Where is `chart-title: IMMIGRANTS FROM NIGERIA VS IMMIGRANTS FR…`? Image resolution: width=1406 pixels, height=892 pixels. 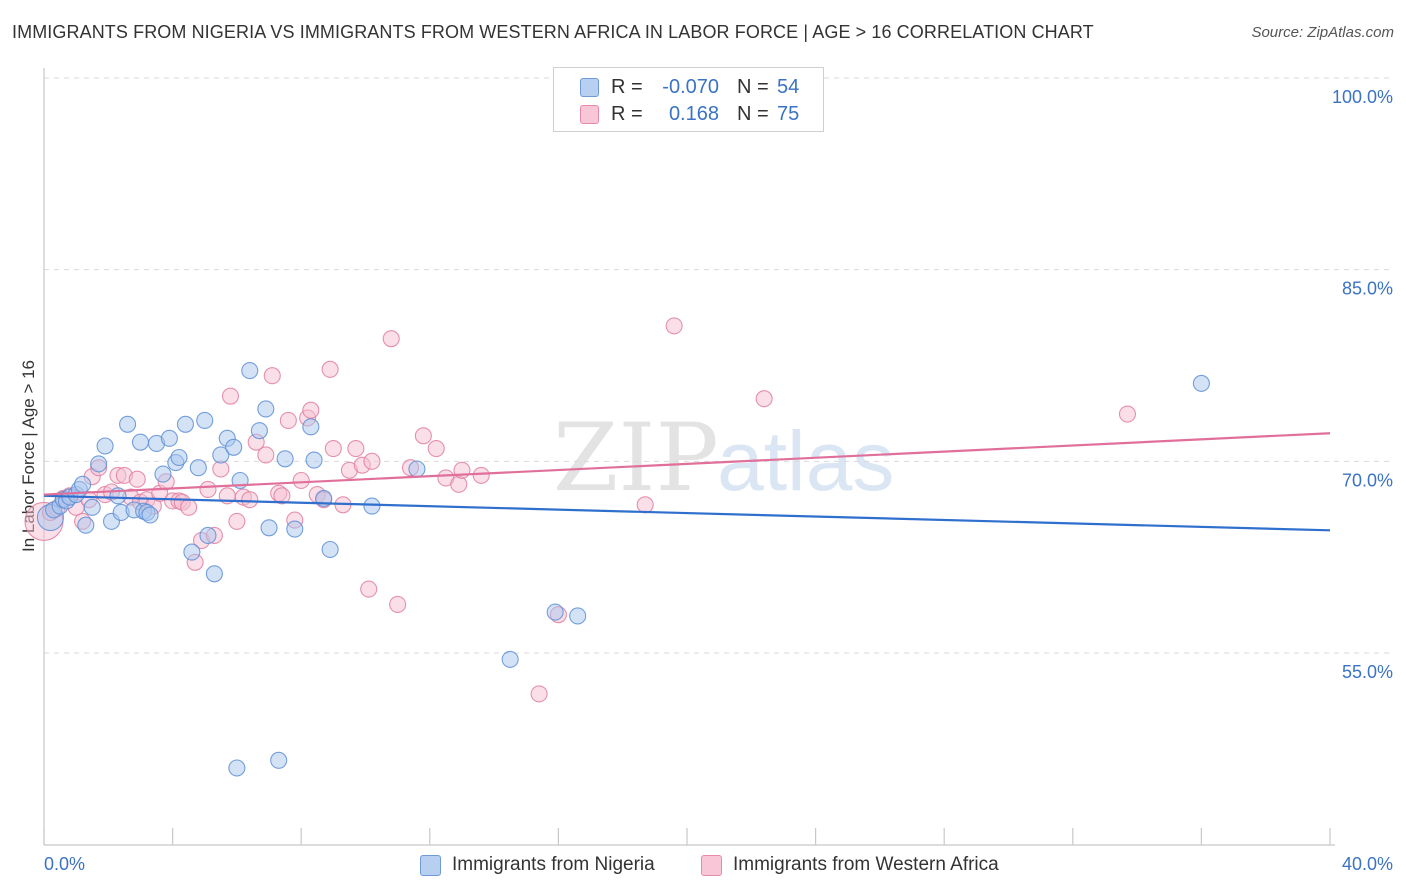
chart-title: IMMIGRANTS FROM NIGERIA VS IMMIGRANTS FR… is located at coordinates (553, 32).